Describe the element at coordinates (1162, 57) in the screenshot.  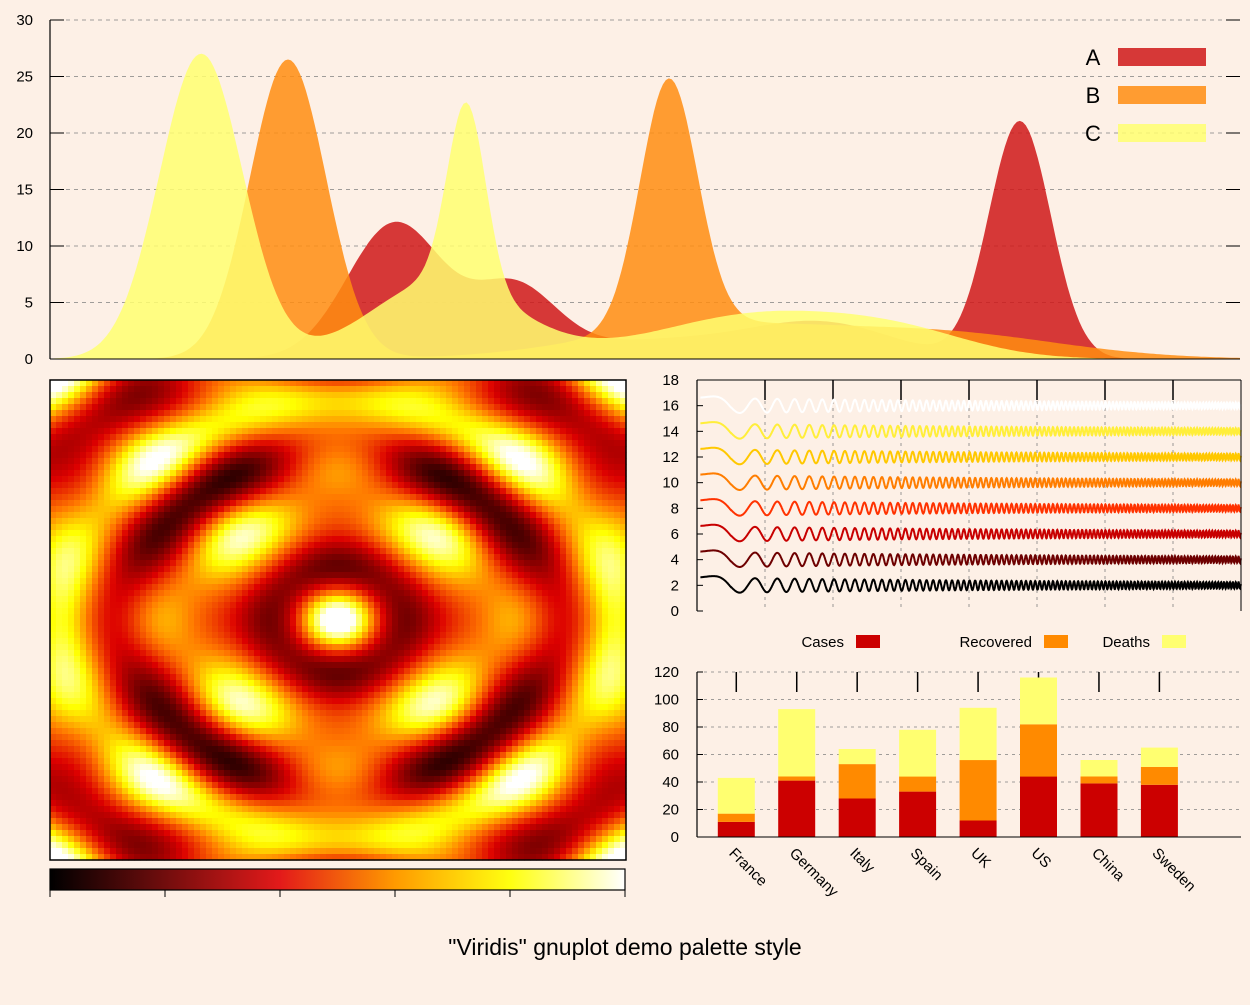
I see `legend-swatch-A` at that location.